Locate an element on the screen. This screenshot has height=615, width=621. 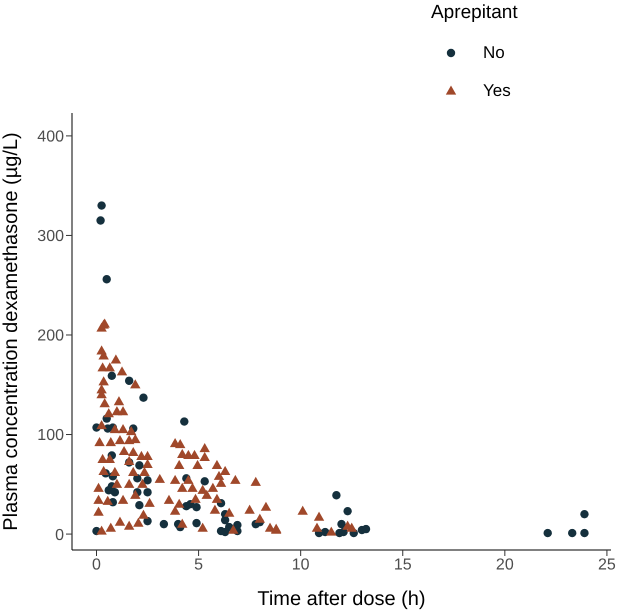
y-tick-label: 100 is located at coordinates (50, 435).